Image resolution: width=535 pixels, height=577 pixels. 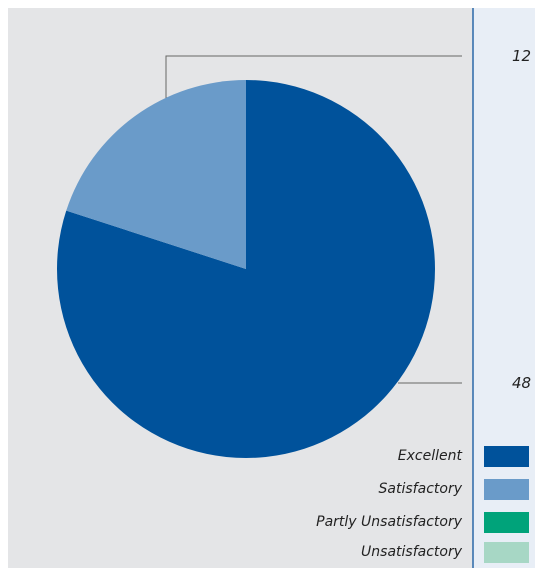 I want to click on pie-slice-satisfactory, so click(x=156, y=174).